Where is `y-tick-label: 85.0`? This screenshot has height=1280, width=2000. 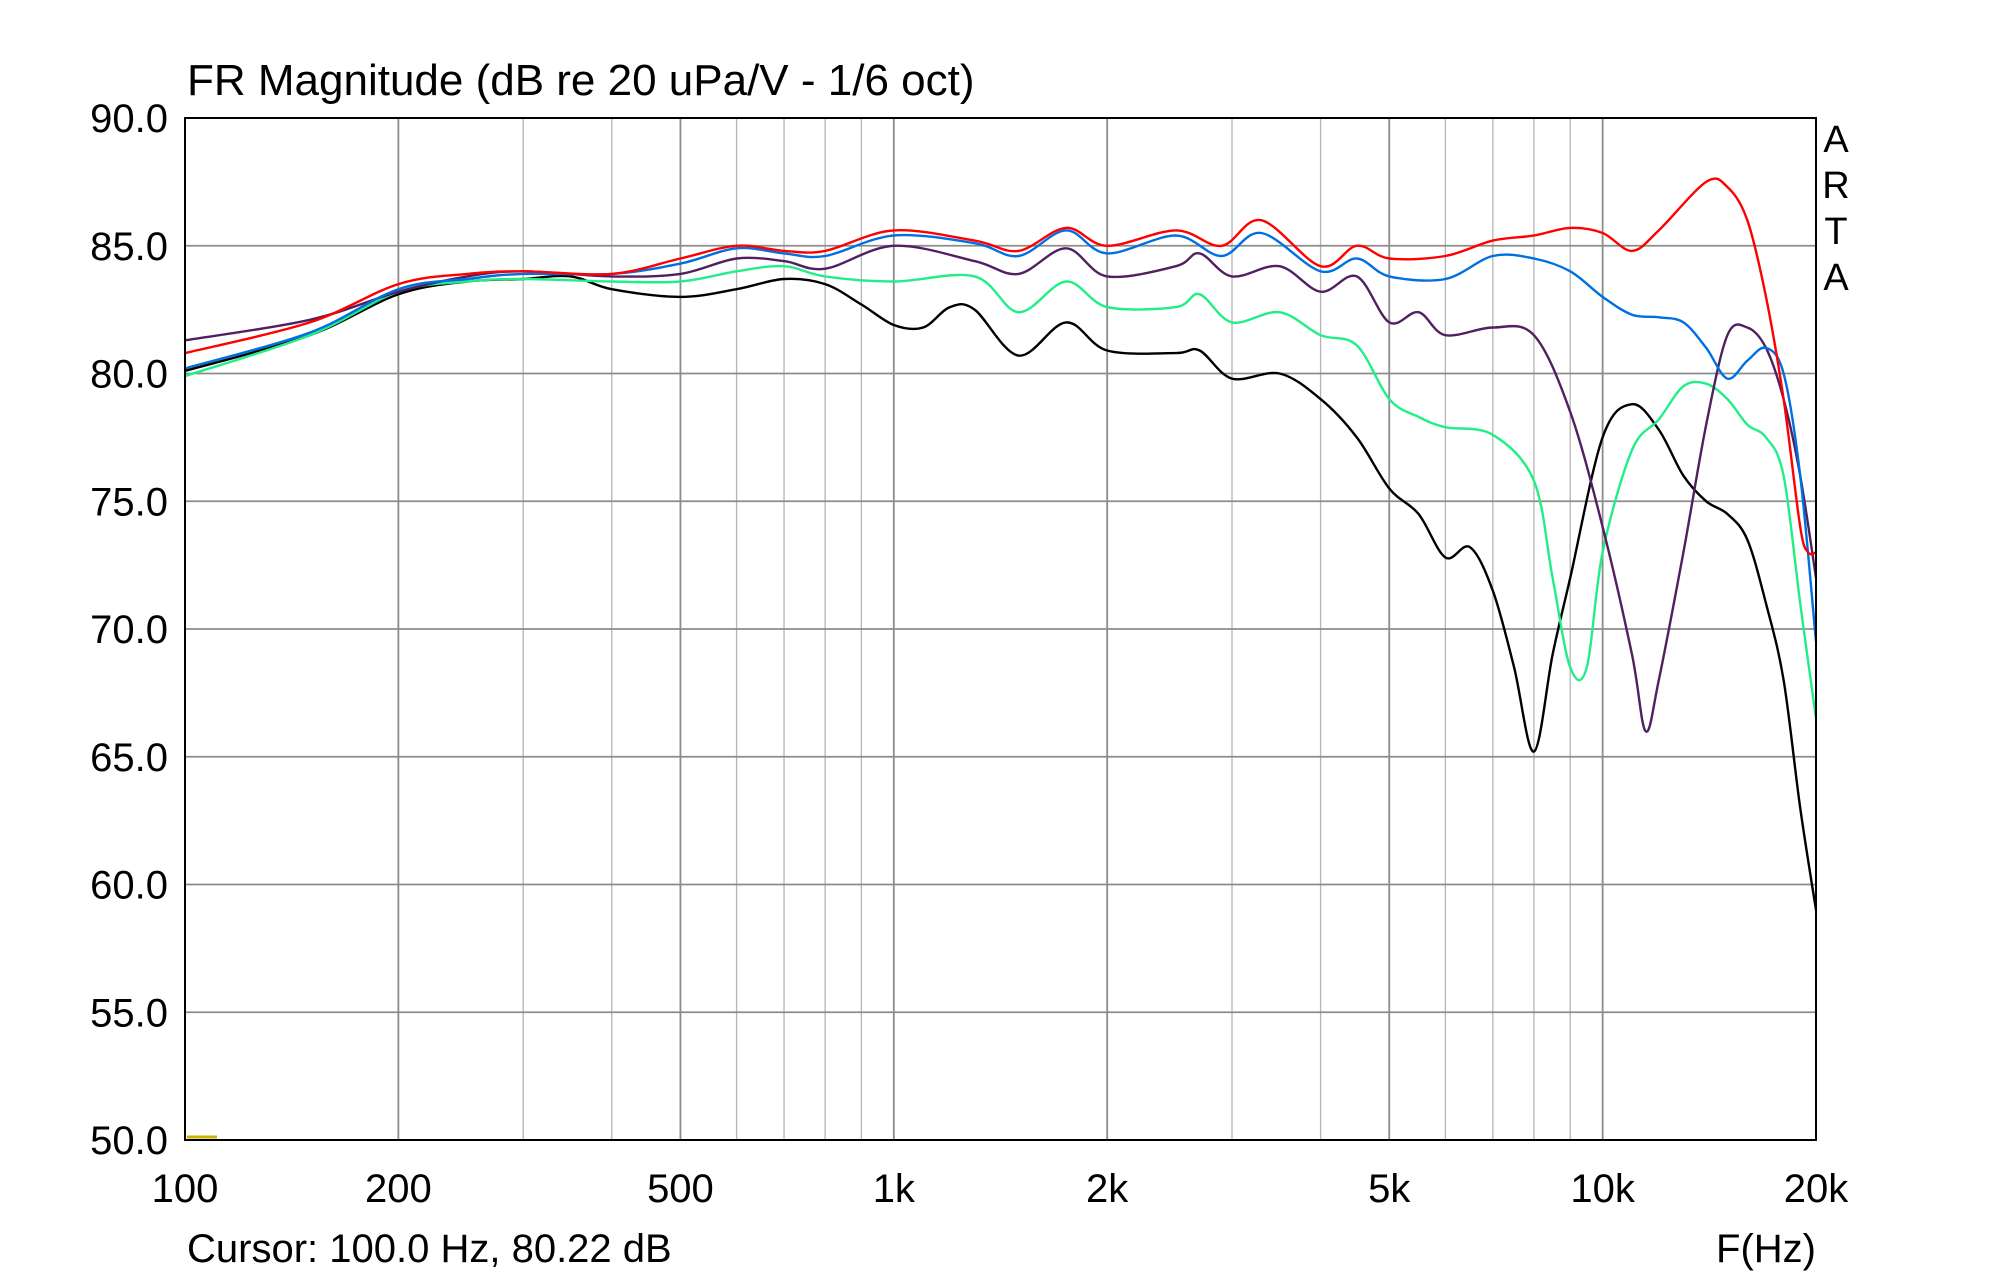 y-tick-label: 85.0 is located at coordinates (129, 247).